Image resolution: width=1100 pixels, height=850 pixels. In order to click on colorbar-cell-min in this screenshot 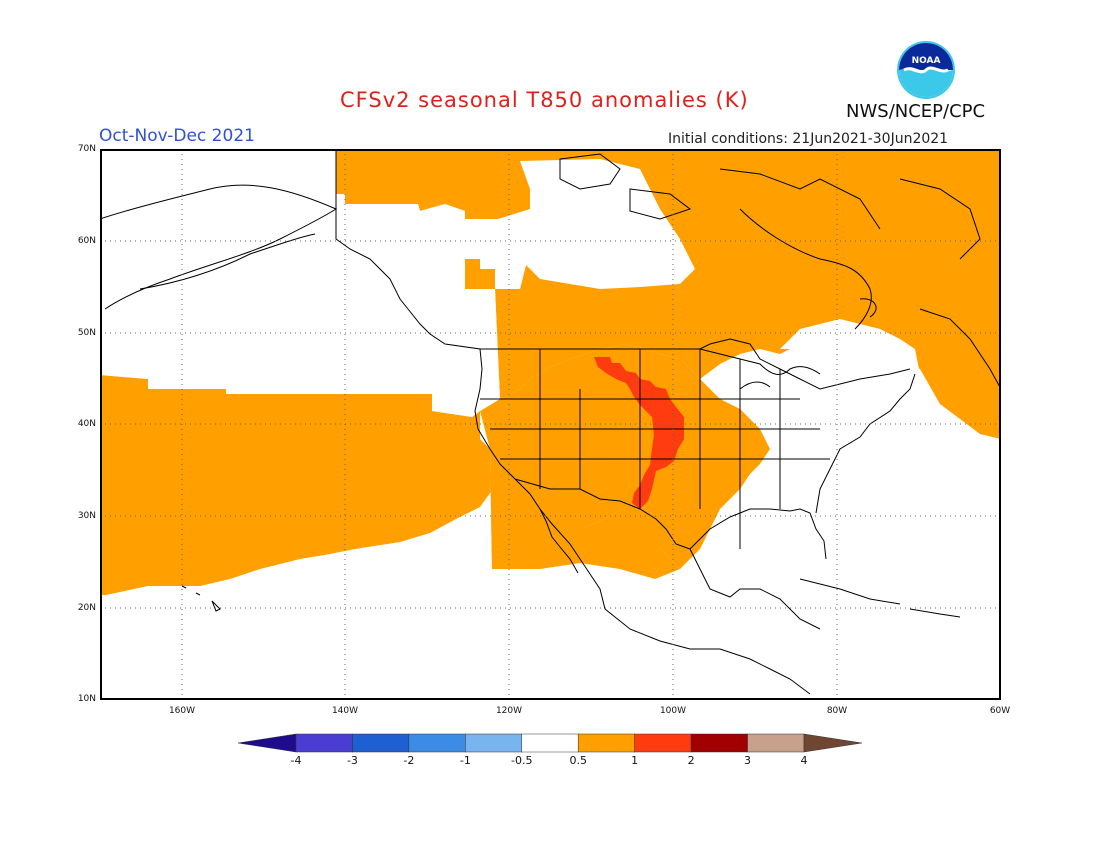, I will do `click(267, 743)`.